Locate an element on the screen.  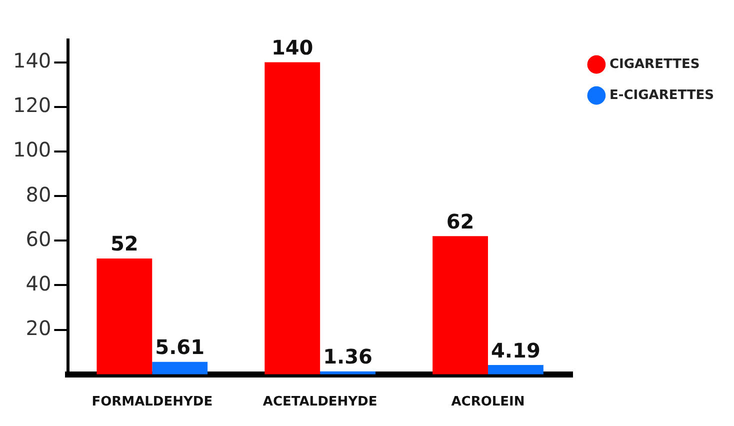
y-tick-label: 140 is located at coordinates (32, 60).